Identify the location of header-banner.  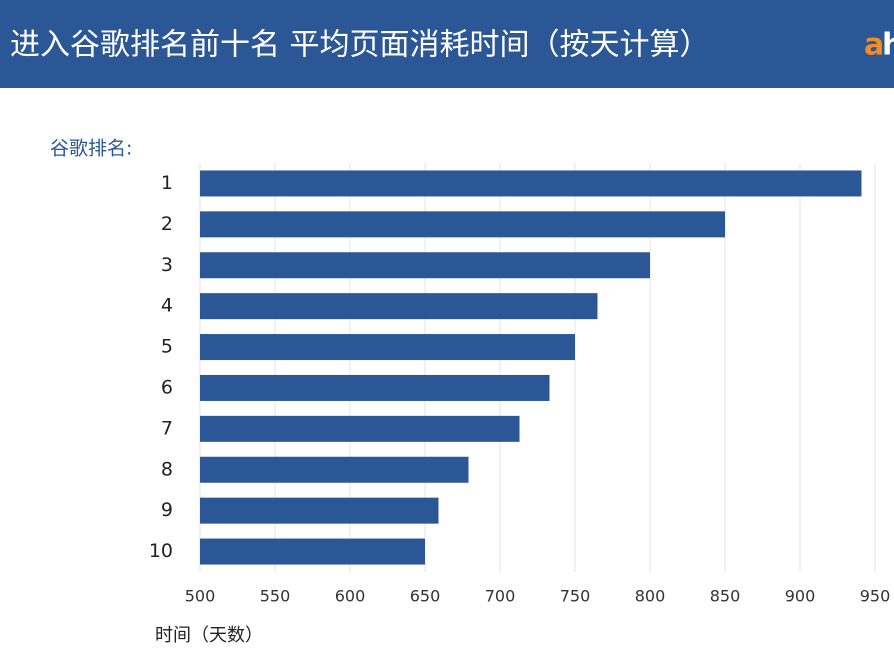
(447, 44).